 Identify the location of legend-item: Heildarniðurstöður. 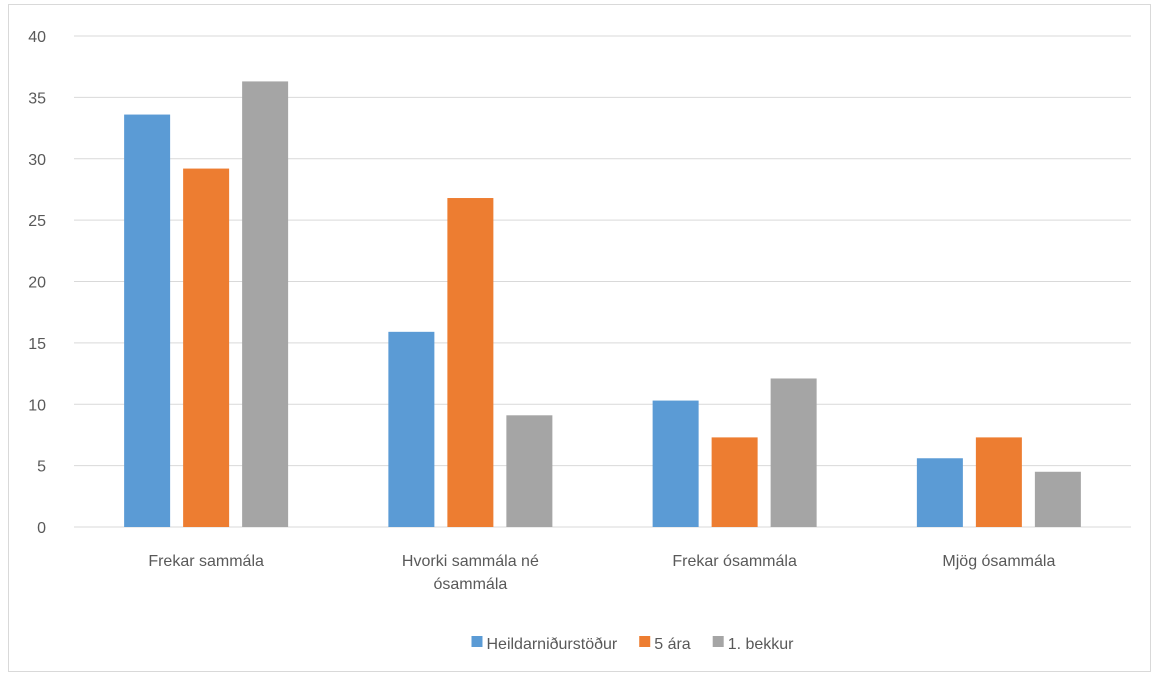
(544, 644).